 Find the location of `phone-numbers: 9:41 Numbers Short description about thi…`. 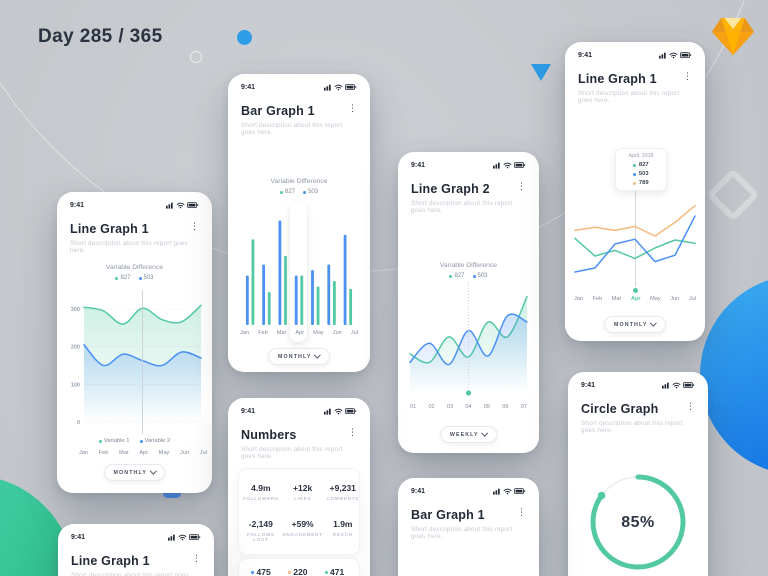

phone-numbers: 9:41 Numbers Short description about thi… is located at coordinates (299, 487).